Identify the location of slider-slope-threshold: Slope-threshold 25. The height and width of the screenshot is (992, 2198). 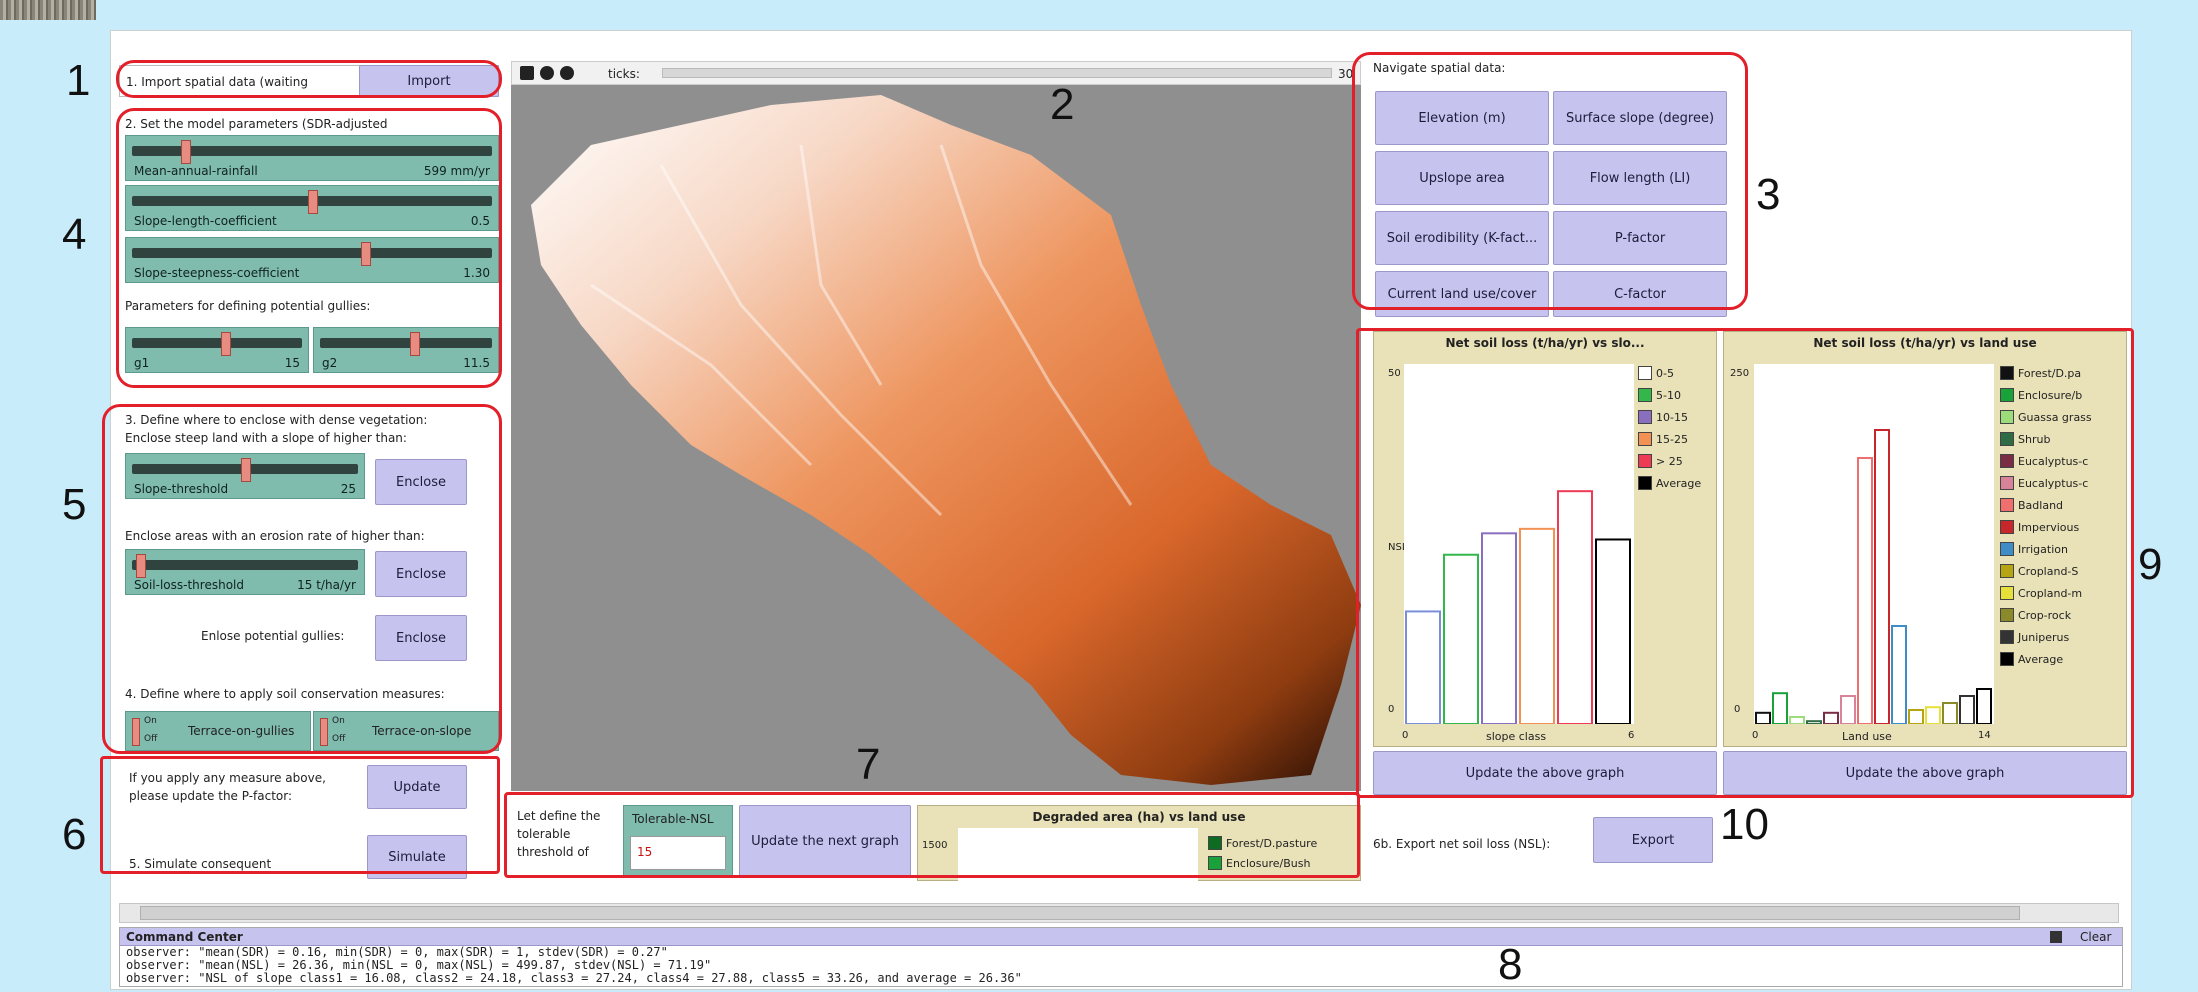
(245, 476).